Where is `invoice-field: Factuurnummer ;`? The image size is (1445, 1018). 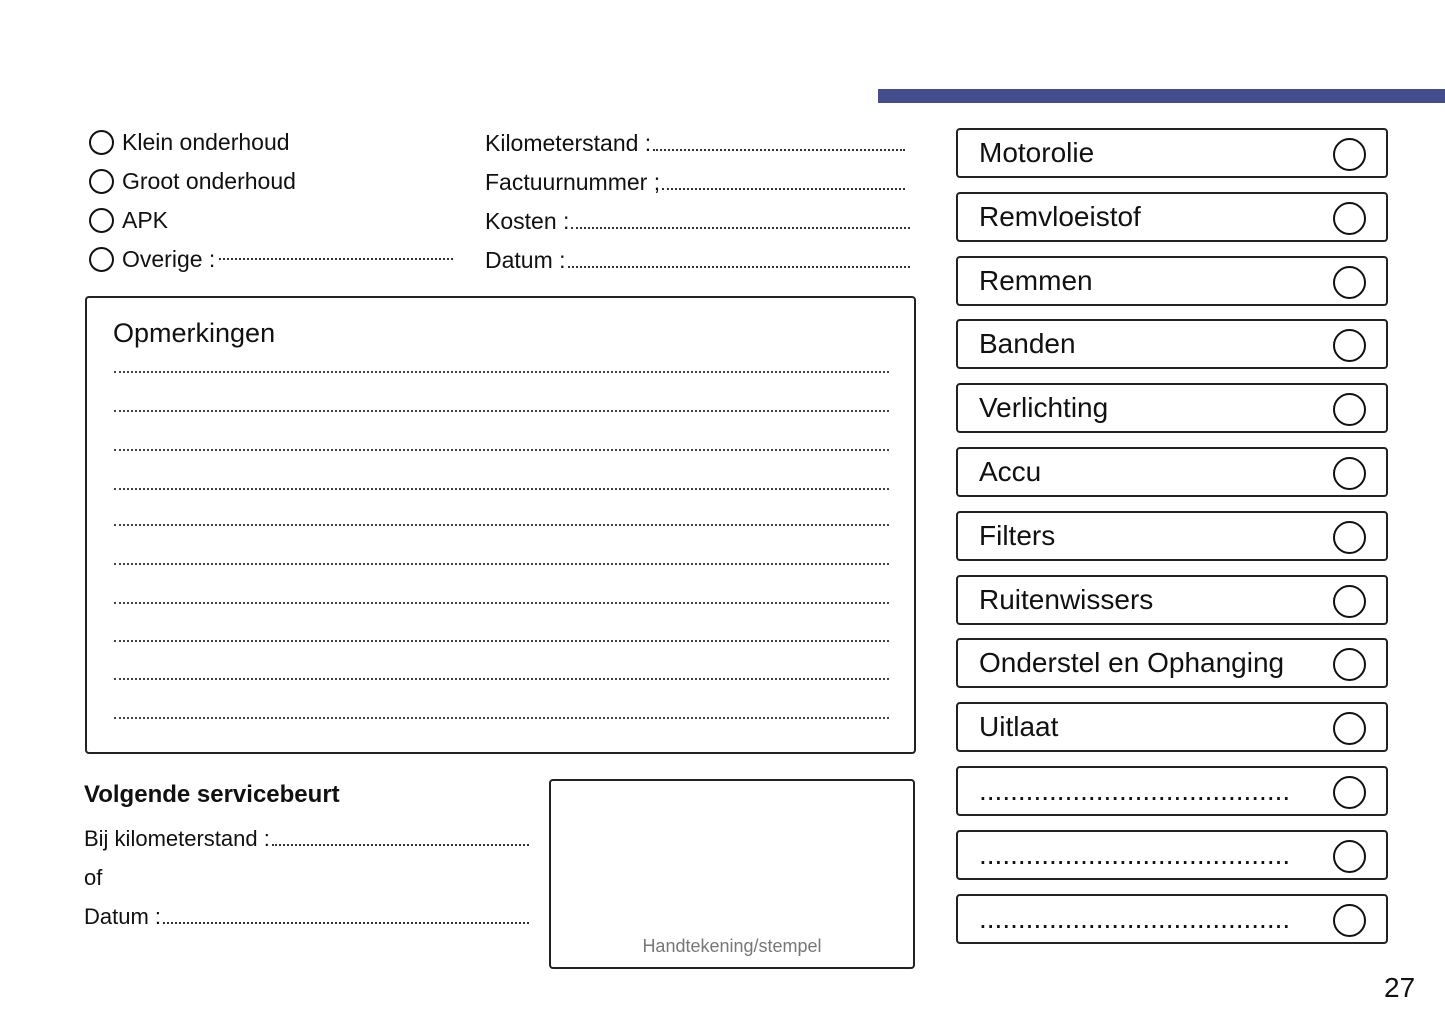
invoice-field: Factuurnummer ; is located at coordinates (695, 181).